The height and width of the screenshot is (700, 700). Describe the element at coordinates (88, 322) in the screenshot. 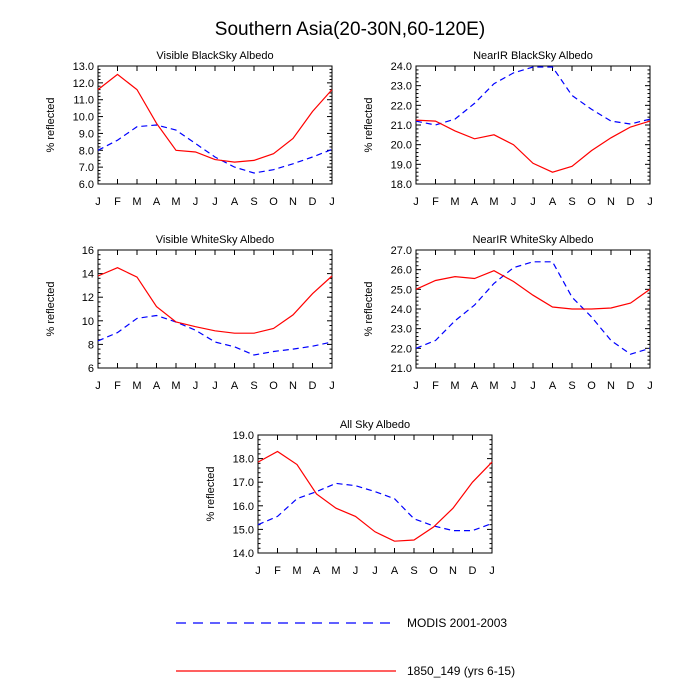

I see `y-tick-label: 10` at that location.